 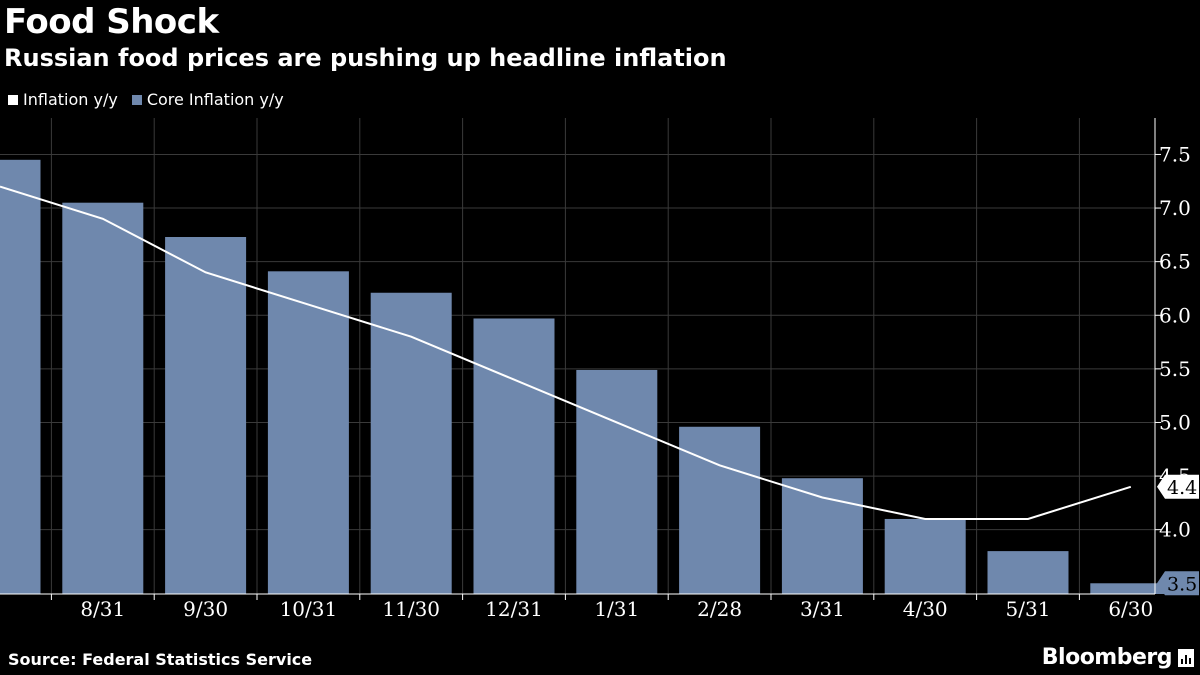 What do you see at coordinates (309, 609) in the screenshot?
I see `x-tick-label: 10/31` at bounding box center [309, 609].